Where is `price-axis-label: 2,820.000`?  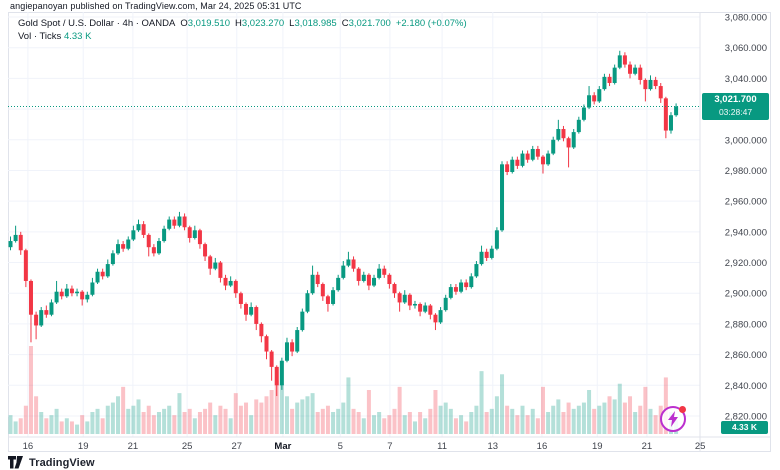
price-axis-label: 2,820.000 is located at coordinates (746, 416).